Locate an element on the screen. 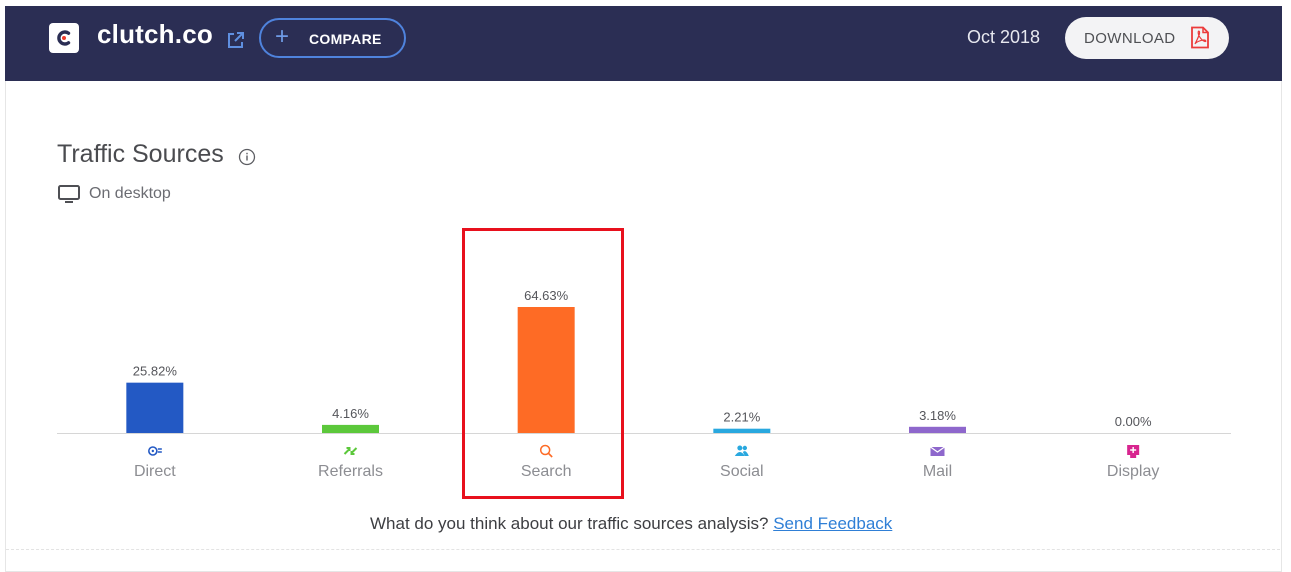 The width and height of the screenshot is (1291, 572). bar-referrals is located at coordinates (350, 428).